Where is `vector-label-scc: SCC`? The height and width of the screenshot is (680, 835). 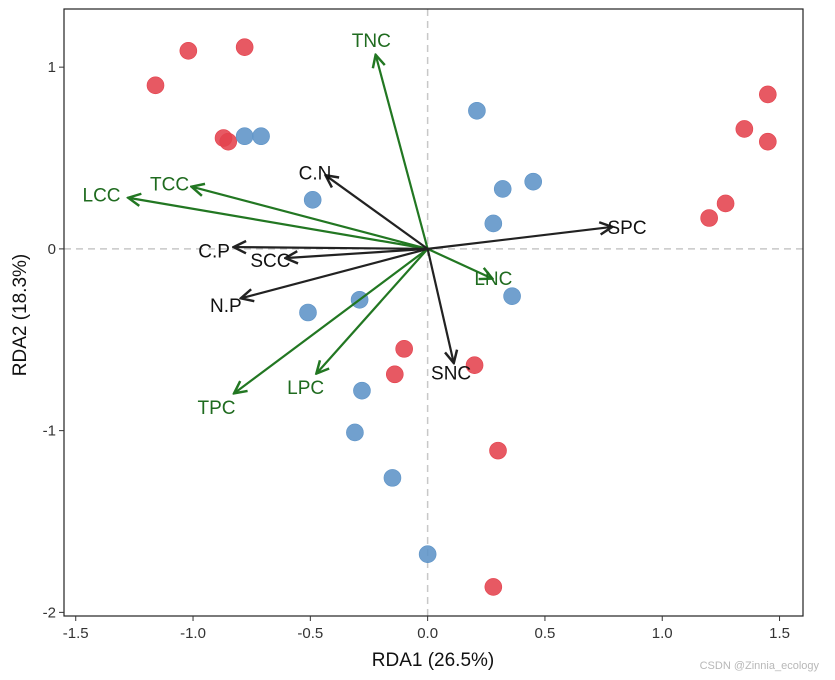 vector-label-scc: SCC is located at coordinates (270, 261).